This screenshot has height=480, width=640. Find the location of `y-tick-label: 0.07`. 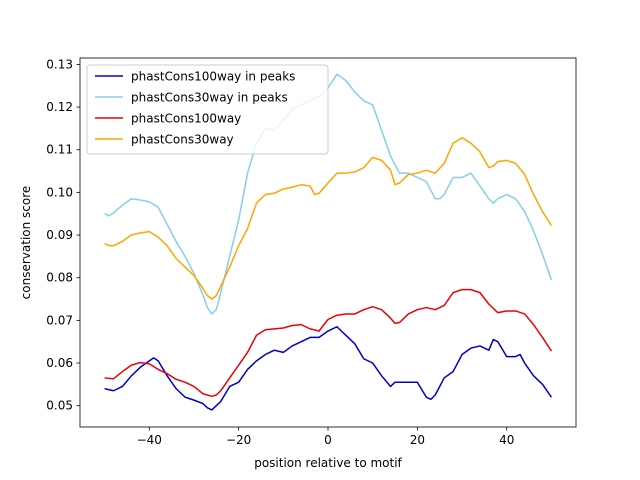

y-tick-label: 0.07 is located at coordinates (59, 320).